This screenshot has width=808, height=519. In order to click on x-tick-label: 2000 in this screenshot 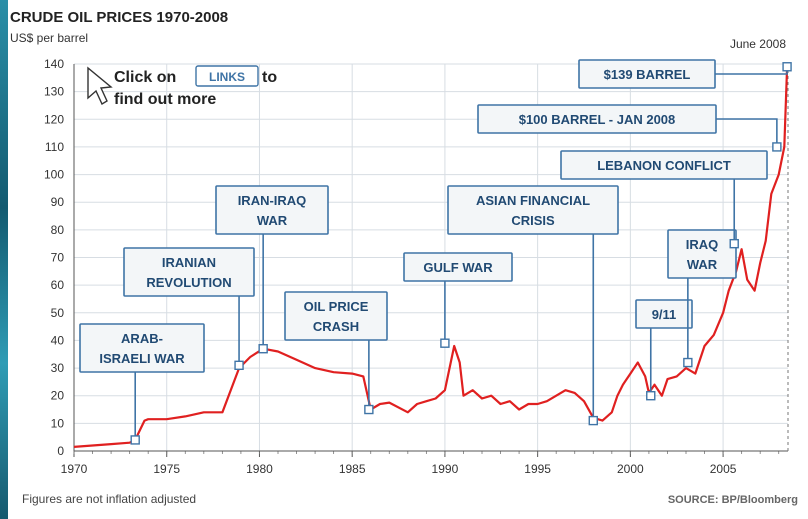, I will do `click(630, 469)`.